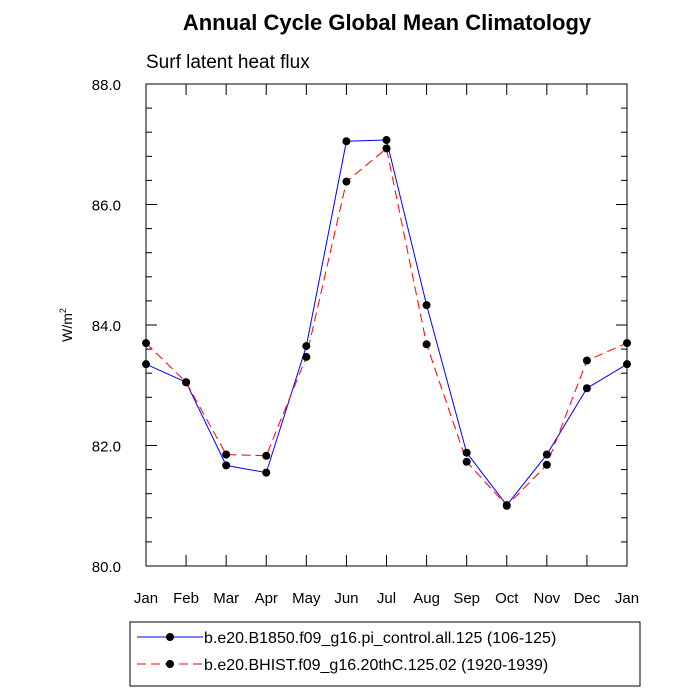 The image size is (700, 700). I want to click on x-tick-label: Feb, so click(186, 598).